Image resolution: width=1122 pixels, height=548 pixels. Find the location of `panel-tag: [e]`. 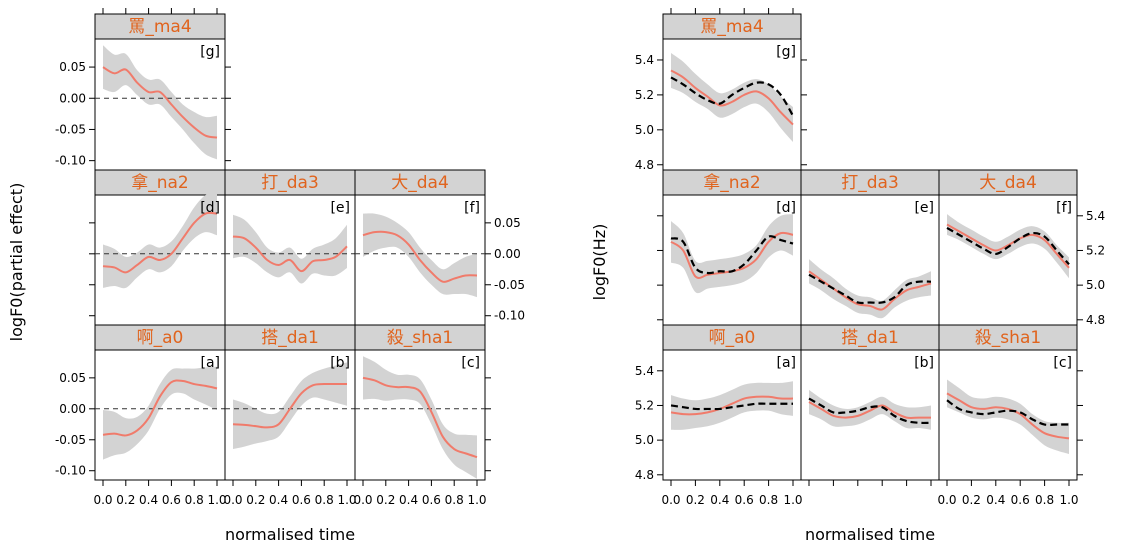

panel-tag: [e] is located at coordinates (924, 208).